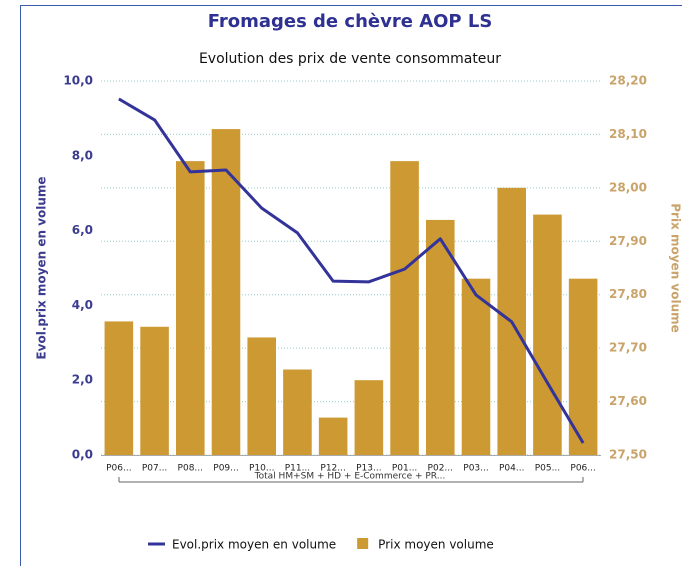  I want to click on y-tick-label: 10,0, so click(78, 81).